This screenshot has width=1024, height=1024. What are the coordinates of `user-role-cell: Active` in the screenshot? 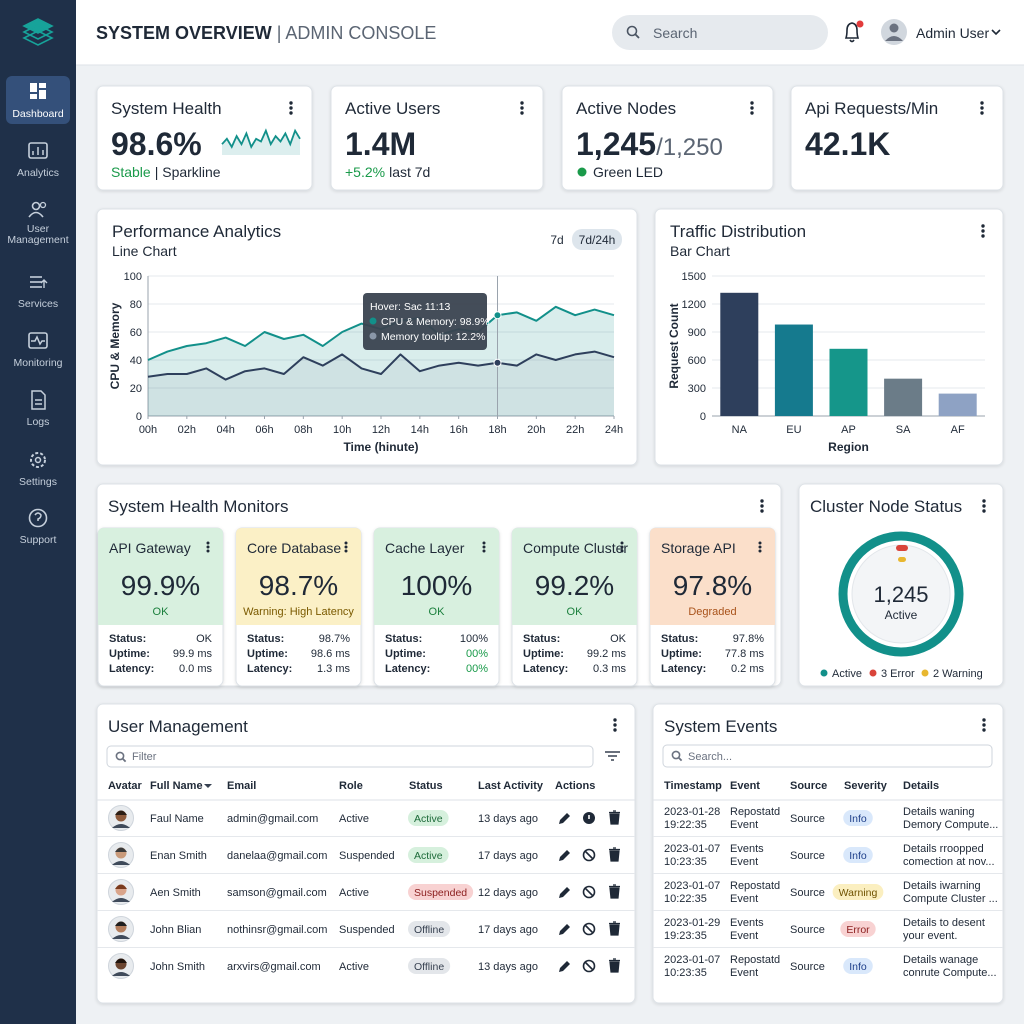 It's located at (354, 819).